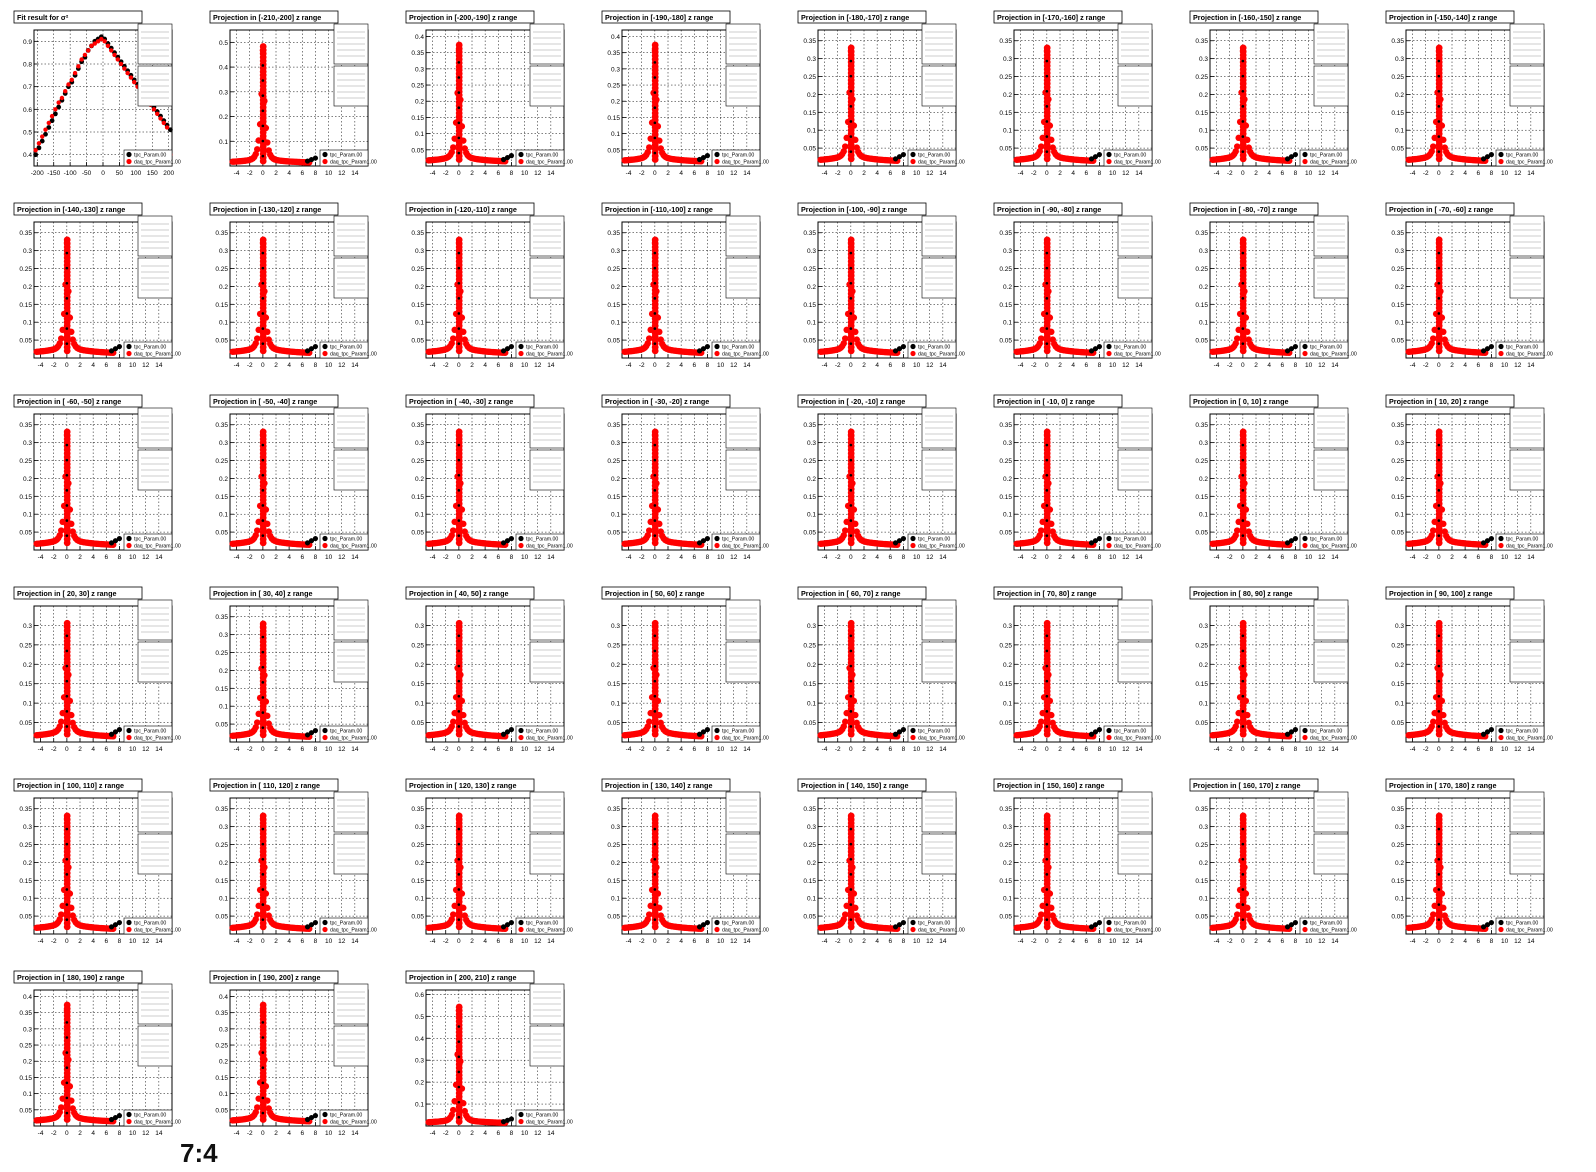 The height and width of the screenshot is (1172, 1596). Describe the element at coordinates (809, 305) in the screenshot. I see `y-tick-label: 0.15` at that location.